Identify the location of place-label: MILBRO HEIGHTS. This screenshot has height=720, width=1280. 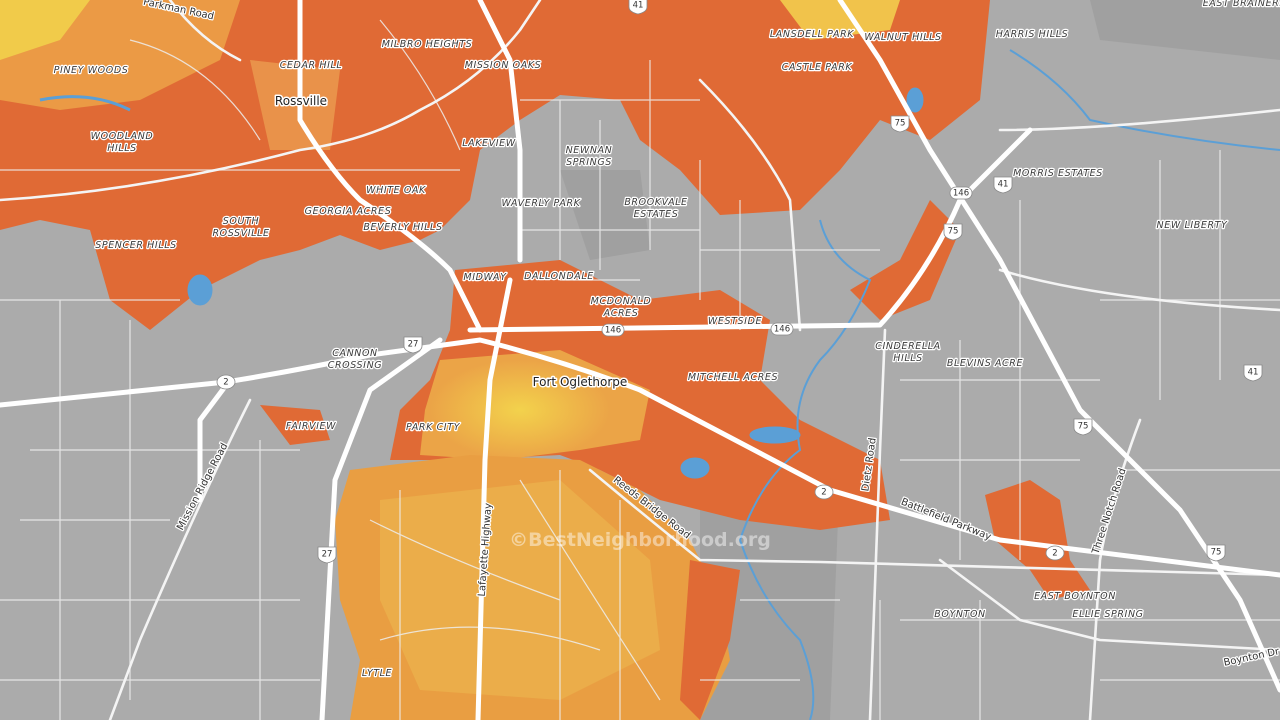
(427, 44).